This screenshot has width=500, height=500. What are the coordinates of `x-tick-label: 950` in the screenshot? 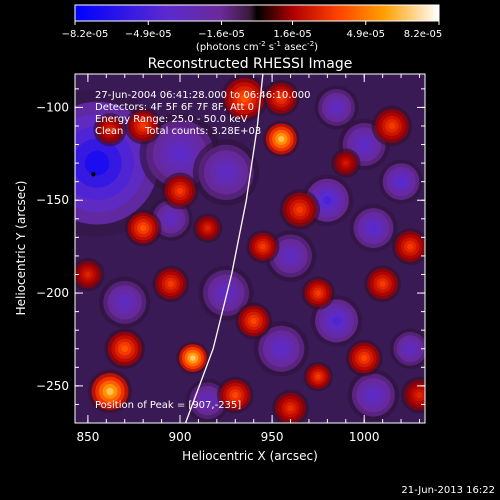 It's located at (272, 437).